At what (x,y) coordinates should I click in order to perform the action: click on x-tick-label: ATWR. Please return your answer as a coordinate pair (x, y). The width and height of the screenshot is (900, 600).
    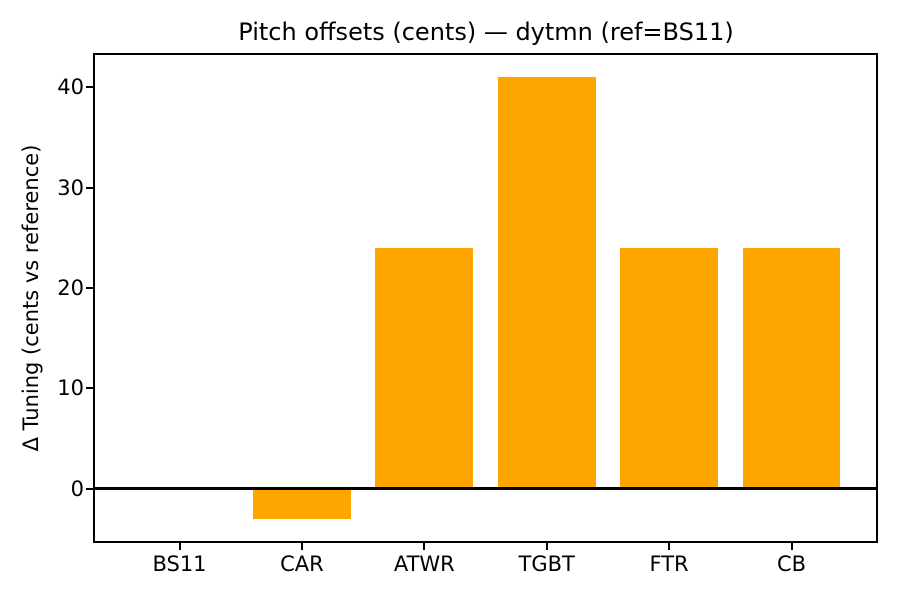
    Looking at the image, I should click on (424, 564).